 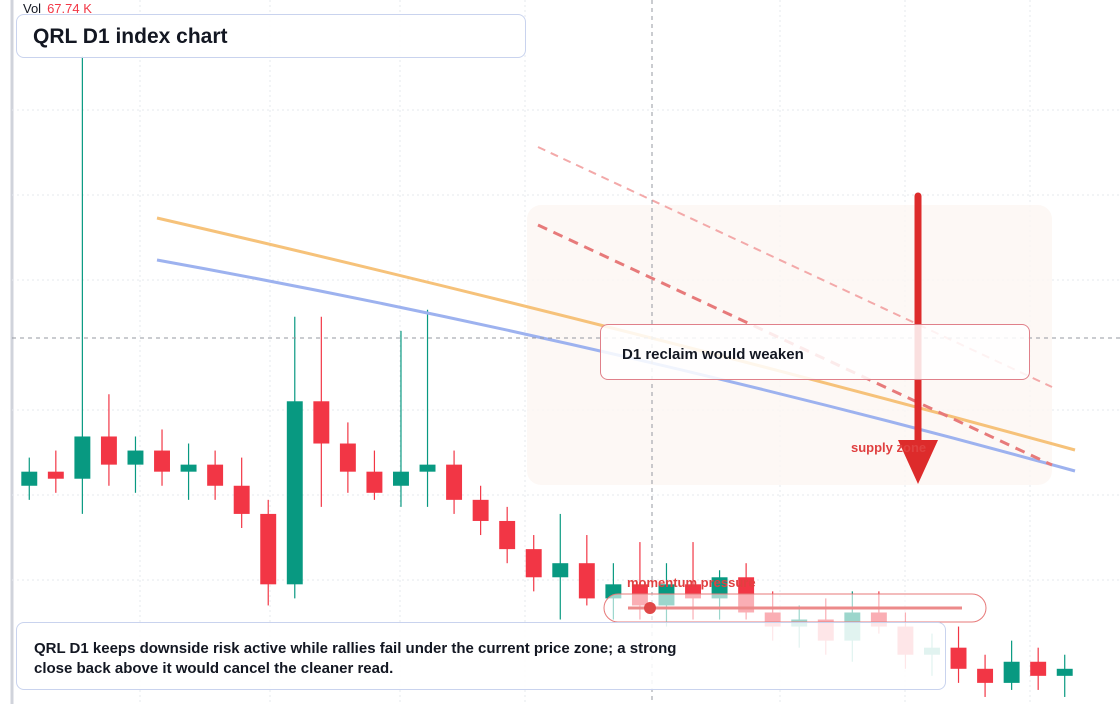 I want to click on vol-label: Vol, so click(x=32, y=8).